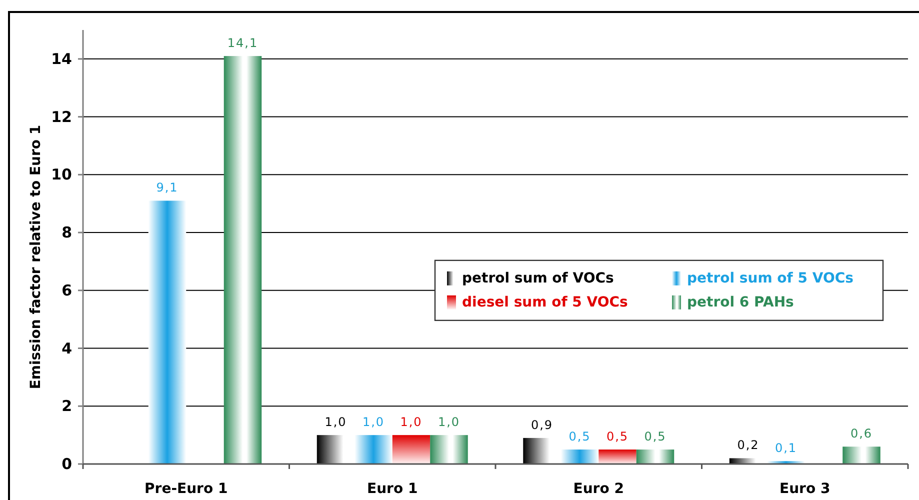  I want to click on y-tick-label: 6, so click(67, 290).